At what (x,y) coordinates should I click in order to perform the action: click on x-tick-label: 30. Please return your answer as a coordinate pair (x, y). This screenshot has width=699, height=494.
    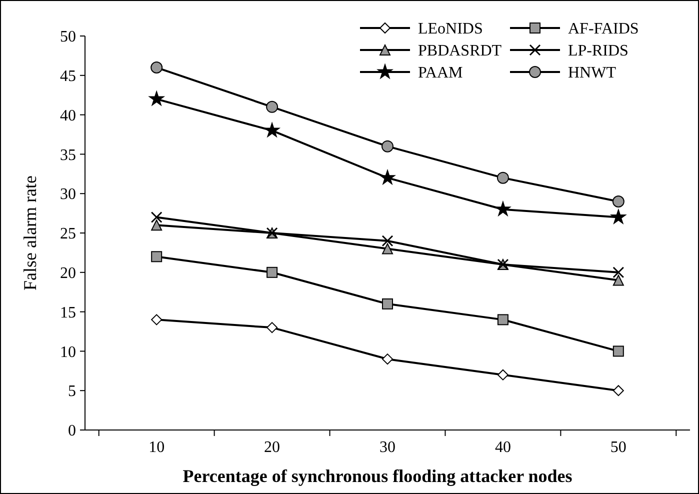
    Looking at the image, I should click on (388, 447).